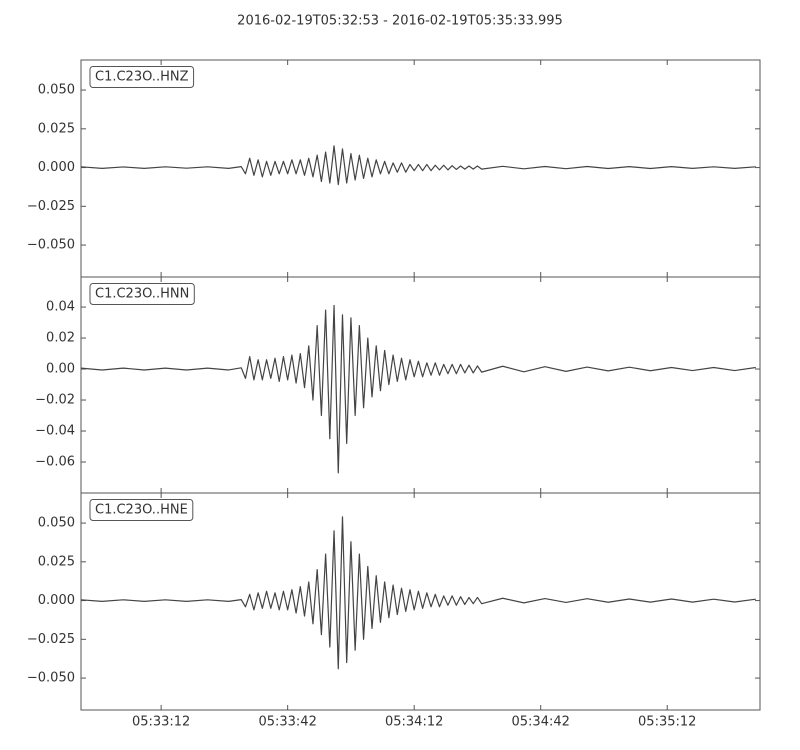 This screenshot has width=800, height=750. Describe the element at coordinates (55, 400) in the screenshot. I see `y-tick-label: −0.02` at that location.